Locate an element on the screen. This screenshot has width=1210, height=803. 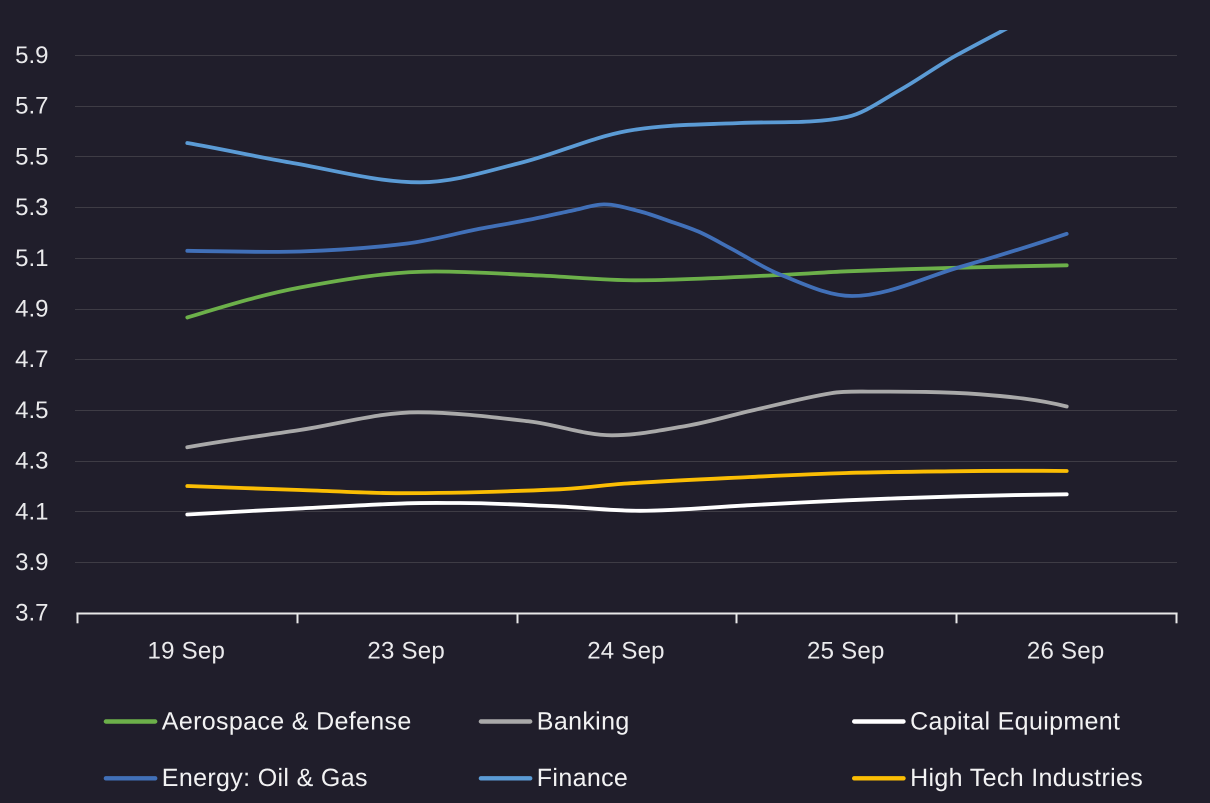
svg-text: 25 Sep is located at coordinates (846, 651).